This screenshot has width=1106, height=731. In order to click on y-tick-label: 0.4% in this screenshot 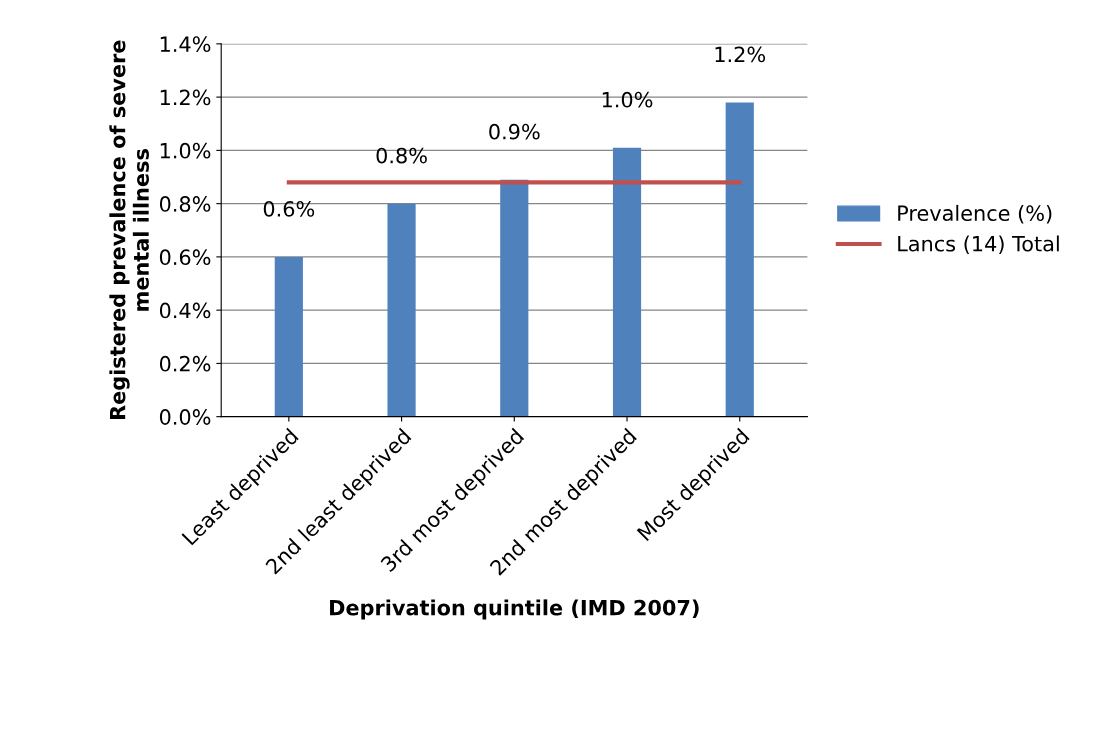, I will do `click(185, 310)`.